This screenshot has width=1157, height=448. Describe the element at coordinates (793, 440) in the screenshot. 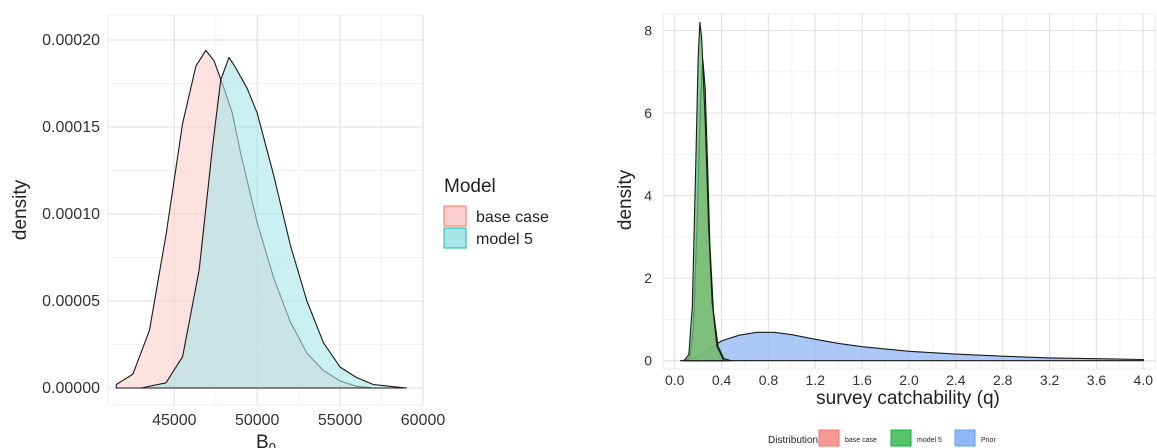

I see `right-legend-title: Distribution` at that location.